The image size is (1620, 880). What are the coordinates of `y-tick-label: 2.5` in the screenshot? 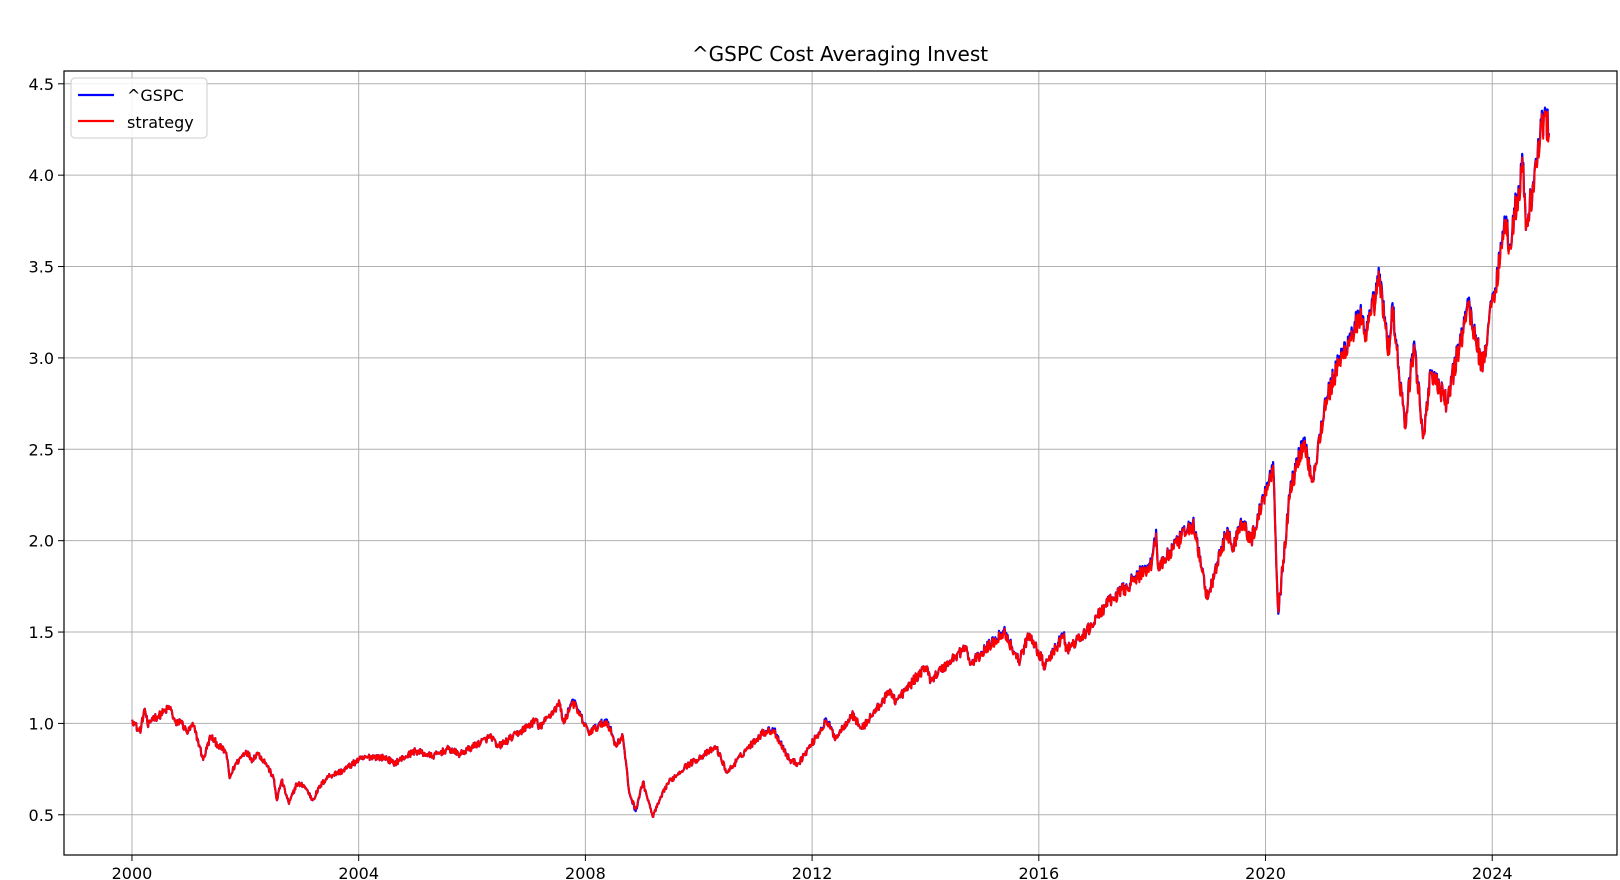 It's located at (41, 449).